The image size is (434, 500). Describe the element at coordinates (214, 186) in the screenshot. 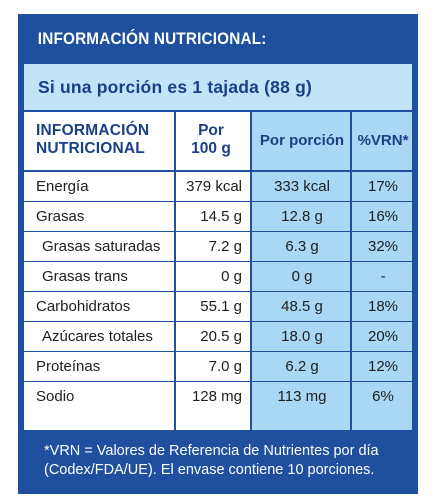

I see `value-per-100g: 379 kcal` at that location.